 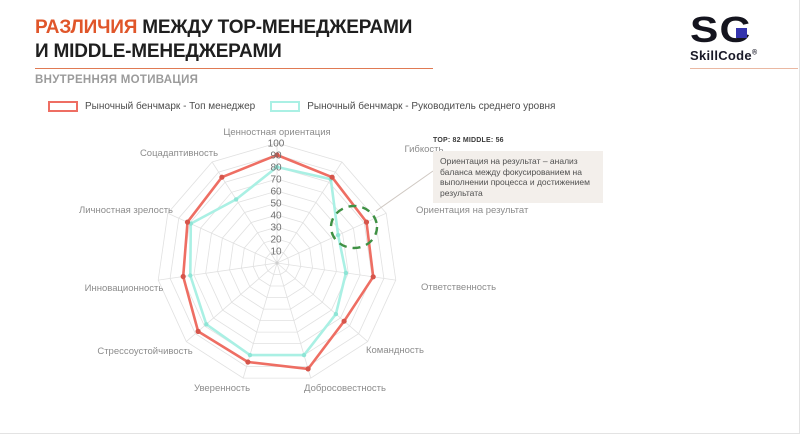 I want to click on legend-swatch-top-manager, so click(x=63, y=106).